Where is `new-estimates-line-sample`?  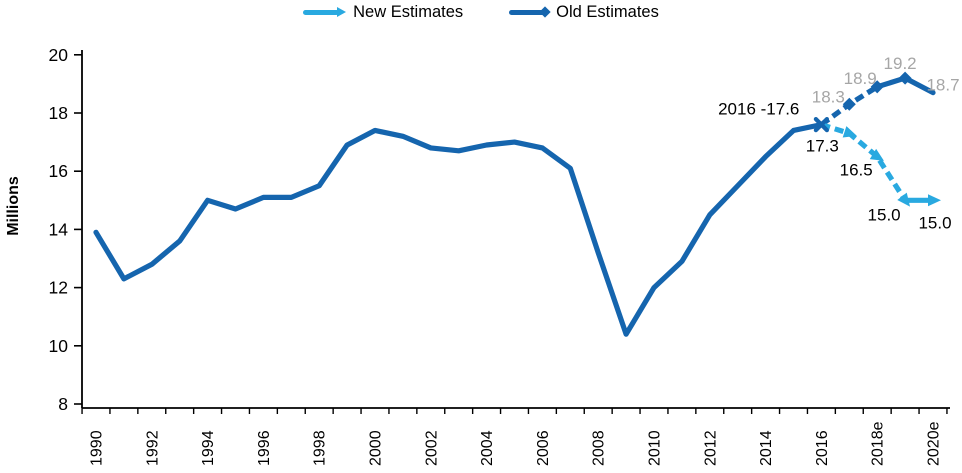
new-estimates-line-sample is located at coordinates (321, 12).